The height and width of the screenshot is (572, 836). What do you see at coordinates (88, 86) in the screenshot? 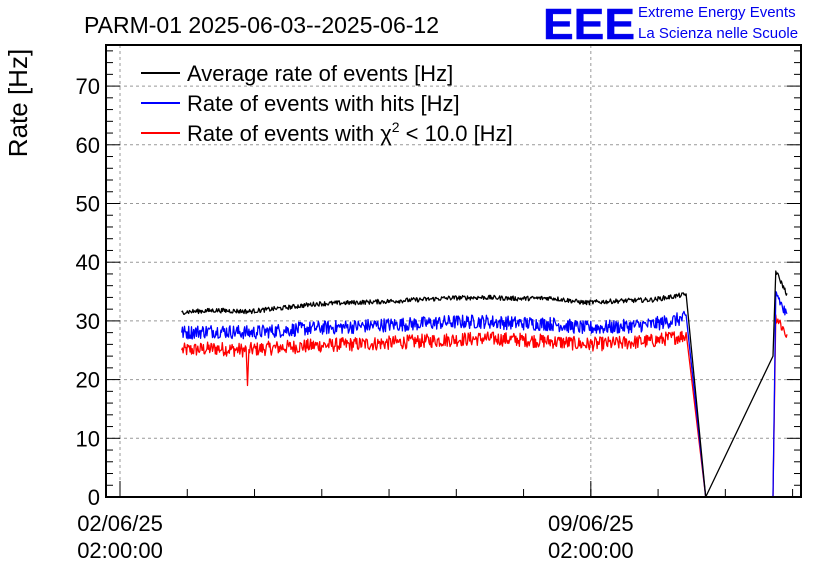
I see `y-tick-label: 70` at bounding box center [88, 86].